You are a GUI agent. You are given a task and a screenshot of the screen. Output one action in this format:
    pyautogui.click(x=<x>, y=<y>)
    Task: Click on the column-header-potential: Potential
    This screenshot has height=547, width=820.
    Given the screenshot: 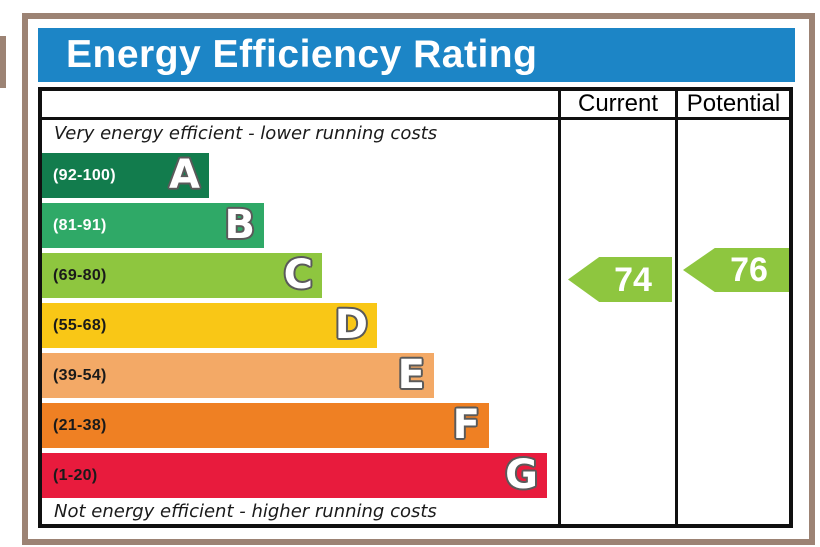 What is the action you would take?
    pyautogui.click(x=733, y=103)
    